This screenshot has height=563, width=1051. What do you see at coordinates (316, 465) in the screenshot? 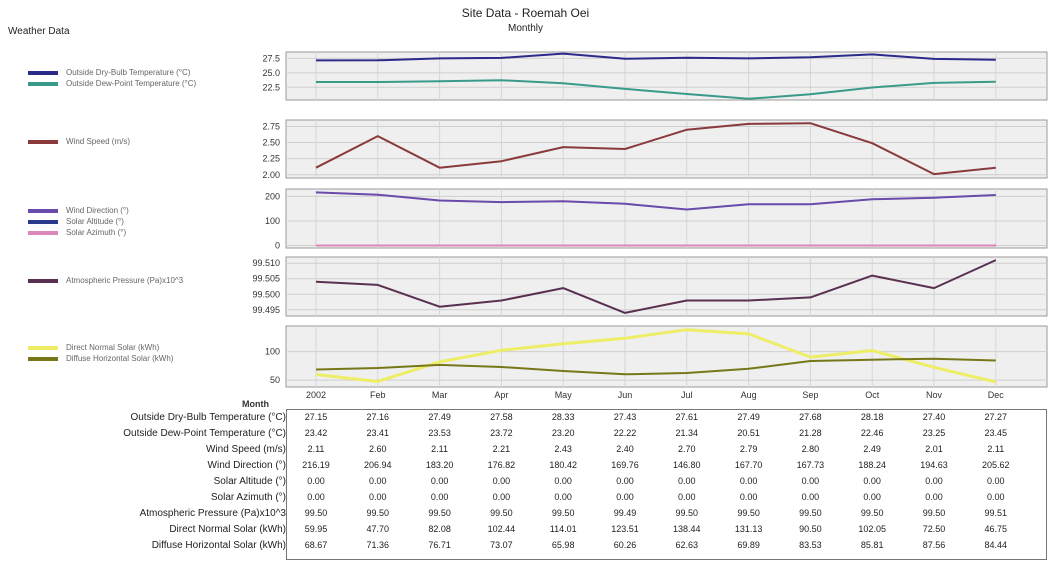
I see `table-cell: 216.19` at bounding box center [316, 465].